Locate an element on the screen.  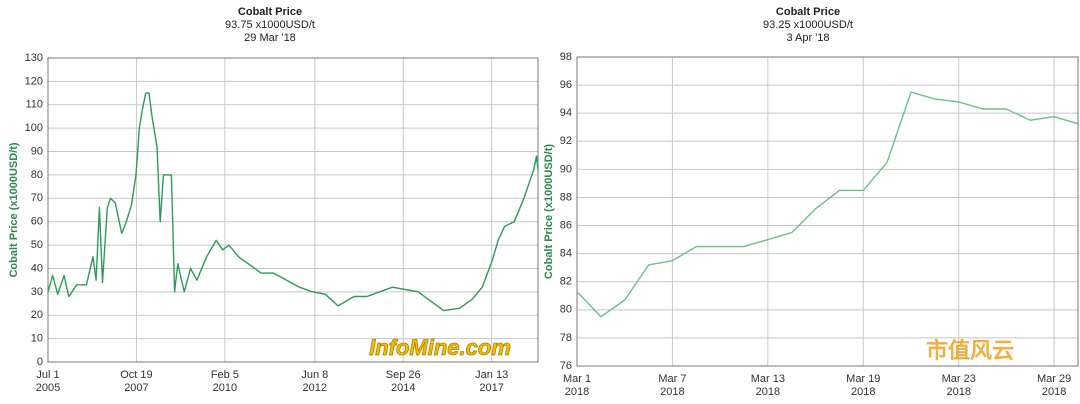
x-tick-label: Feb 5 2010 is located at coordinates (225, 381).